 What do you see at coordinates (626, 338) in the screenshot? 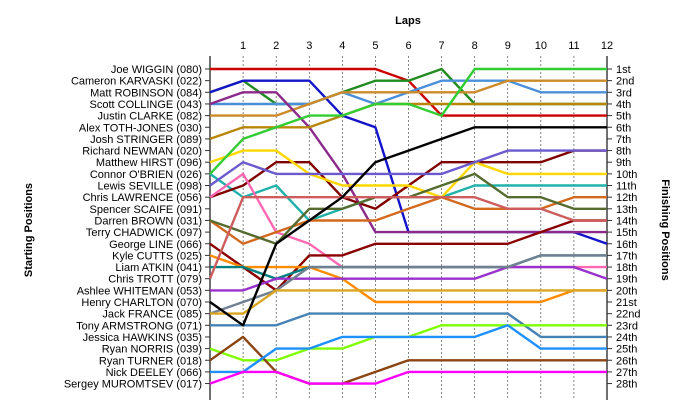
I see `finishing-position-label: 24th` at bounding box center [626, 338].